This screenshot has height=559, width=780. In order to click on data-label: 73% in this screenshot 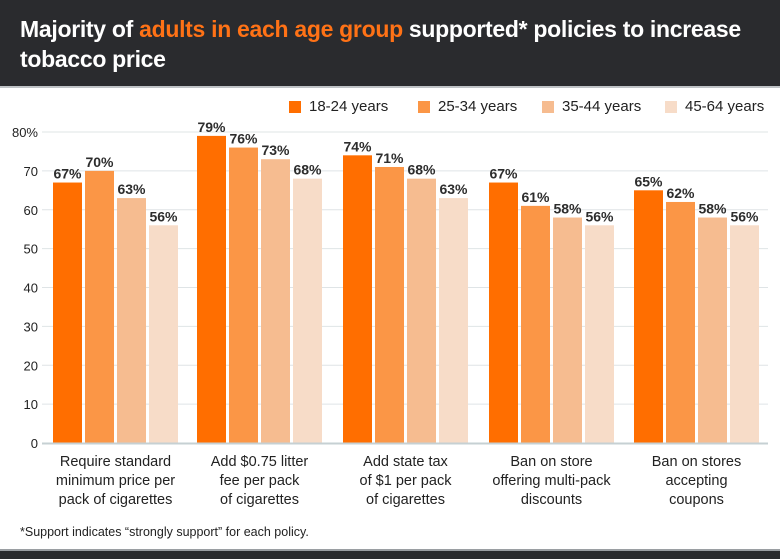, I will do `click(275, 150)`.